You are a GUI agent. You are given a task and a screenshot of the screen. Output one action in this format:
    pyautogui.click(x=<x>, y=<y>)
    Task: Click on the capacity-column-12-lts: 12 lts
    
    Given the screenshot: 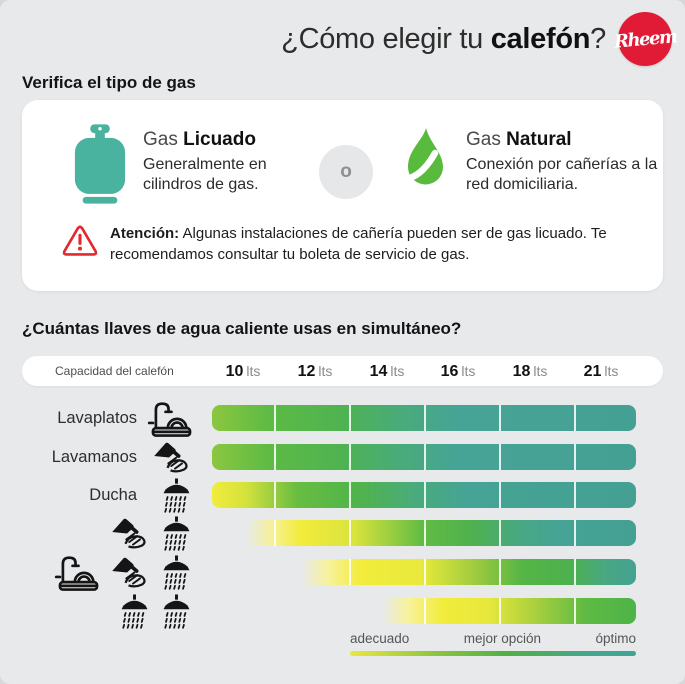 What is the action you would take?
    pyautogui.click(x=315, y=371)
    